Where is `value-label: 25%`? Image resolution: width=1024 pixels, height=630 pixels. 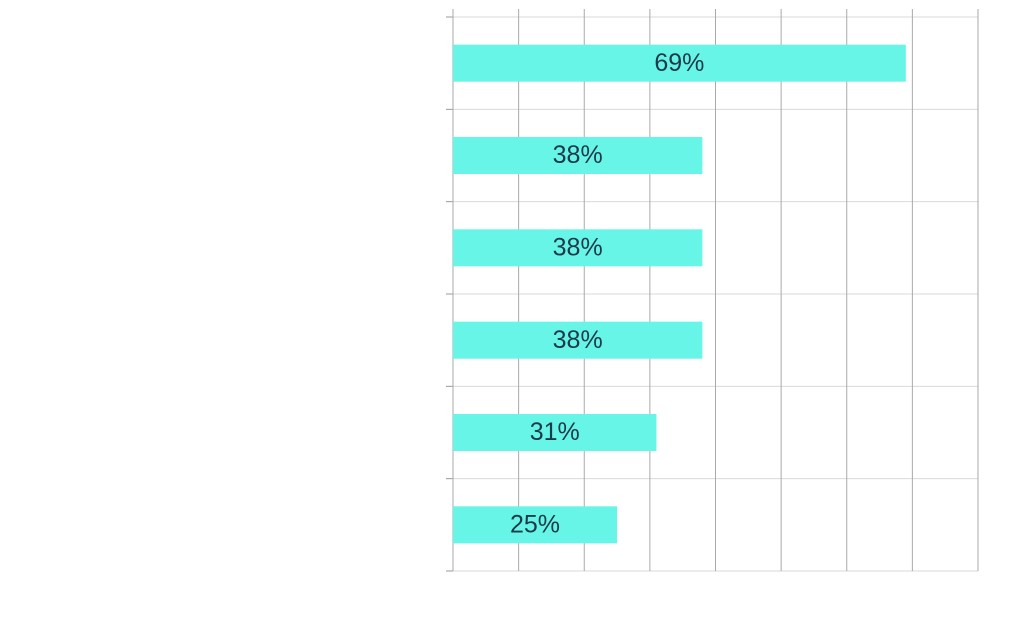 value-label: 25% is located at coordinates (535, 524).